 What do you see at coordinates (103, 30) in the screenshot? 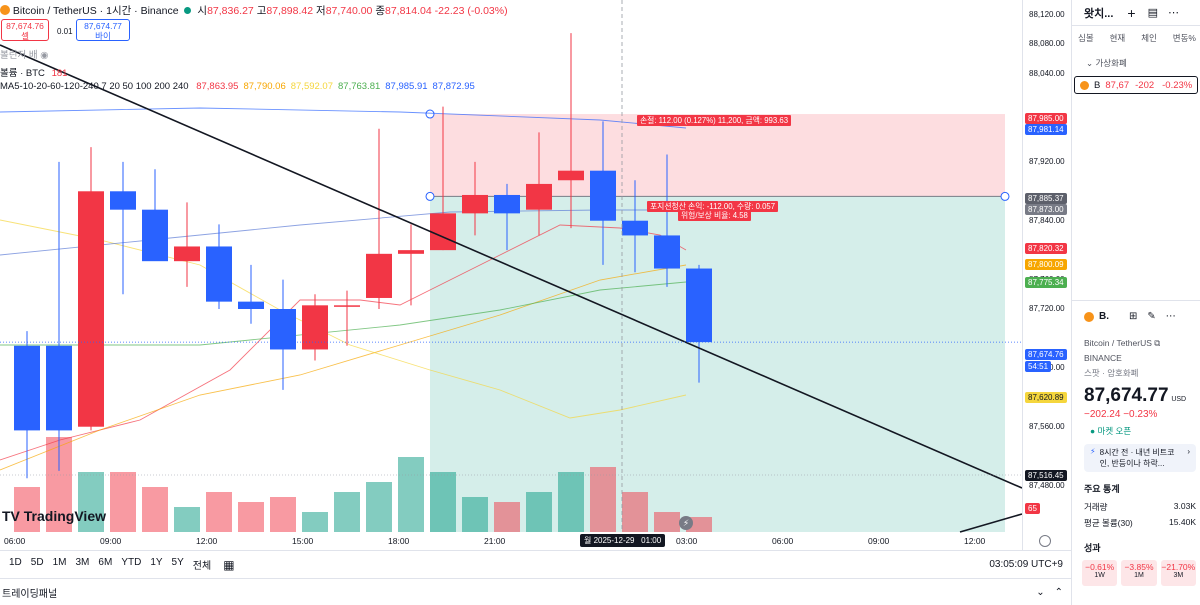
I see `buy-button: 87,674.77 바이` at bounding box center [103, 30].